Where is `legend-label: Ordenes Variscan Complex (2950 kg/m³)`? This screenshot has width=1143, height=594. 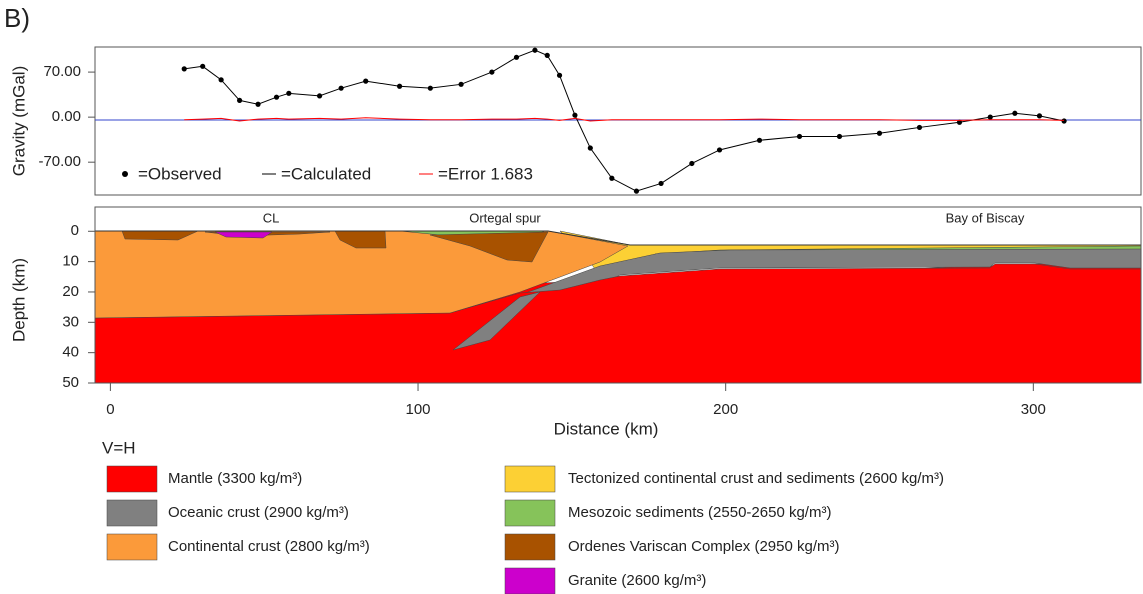
legend-label: Ordenes Variscan Complex (2950 kg/m³) is located at coordinates (704, 546).